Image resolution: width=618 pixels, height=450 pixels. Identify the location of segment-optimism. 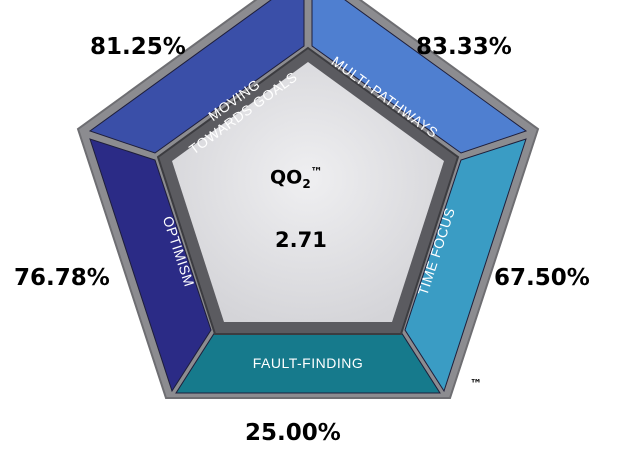
(150, 265).